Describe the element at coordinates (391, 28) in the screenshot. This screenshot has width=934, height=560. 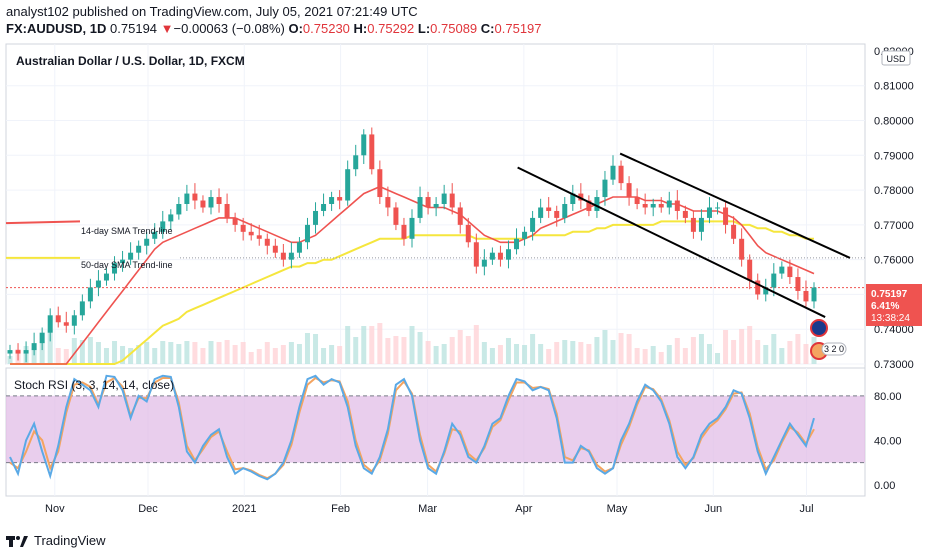
I see `high-value: 0.75292` at that location.